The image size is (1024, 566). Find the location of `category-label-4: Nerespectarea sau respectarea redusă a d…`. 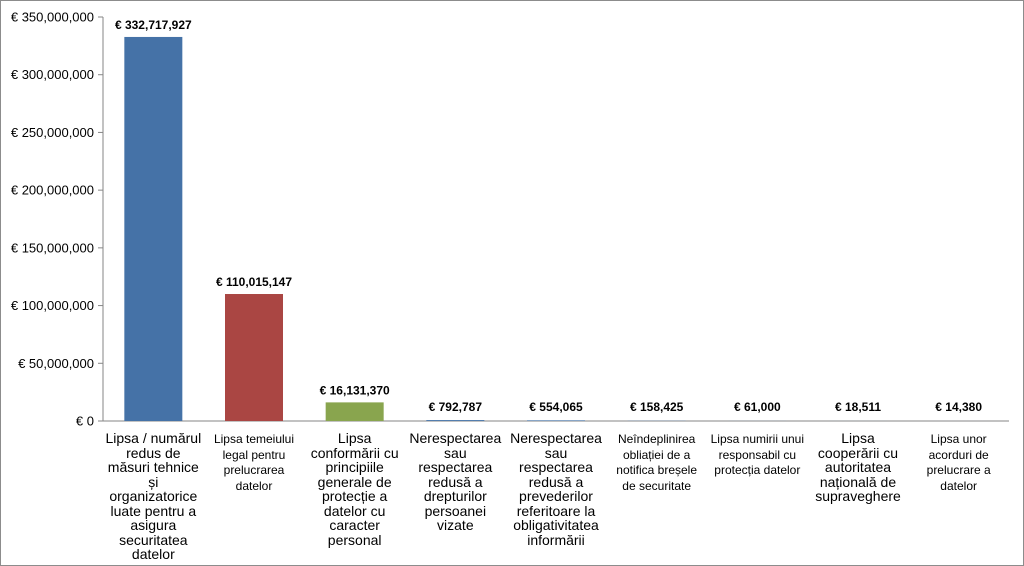

category-label-4: Nerespectarea sau respectarea redusă a d… is located at coordinates (455, 481).